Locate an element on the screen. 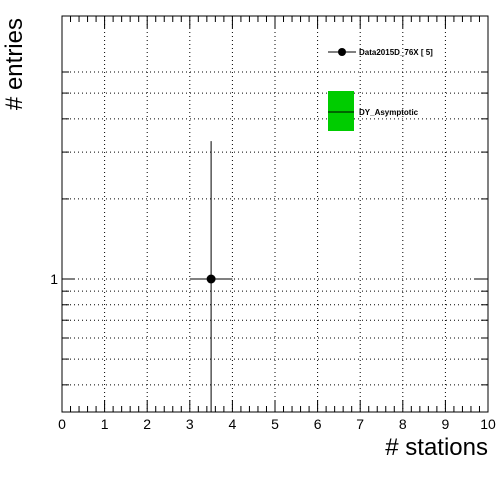 The height and width of the screenshot is (477, 496). x-tick-label: 0 is located at coordinates (62, 424).